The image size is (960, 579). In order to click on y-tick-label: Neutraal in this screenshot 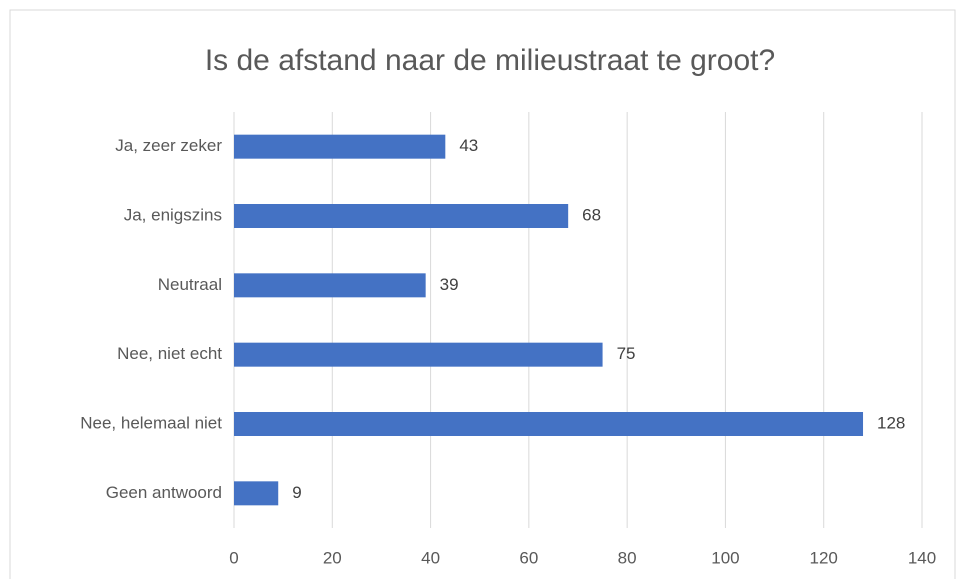, I will do `click(190, 284)`.